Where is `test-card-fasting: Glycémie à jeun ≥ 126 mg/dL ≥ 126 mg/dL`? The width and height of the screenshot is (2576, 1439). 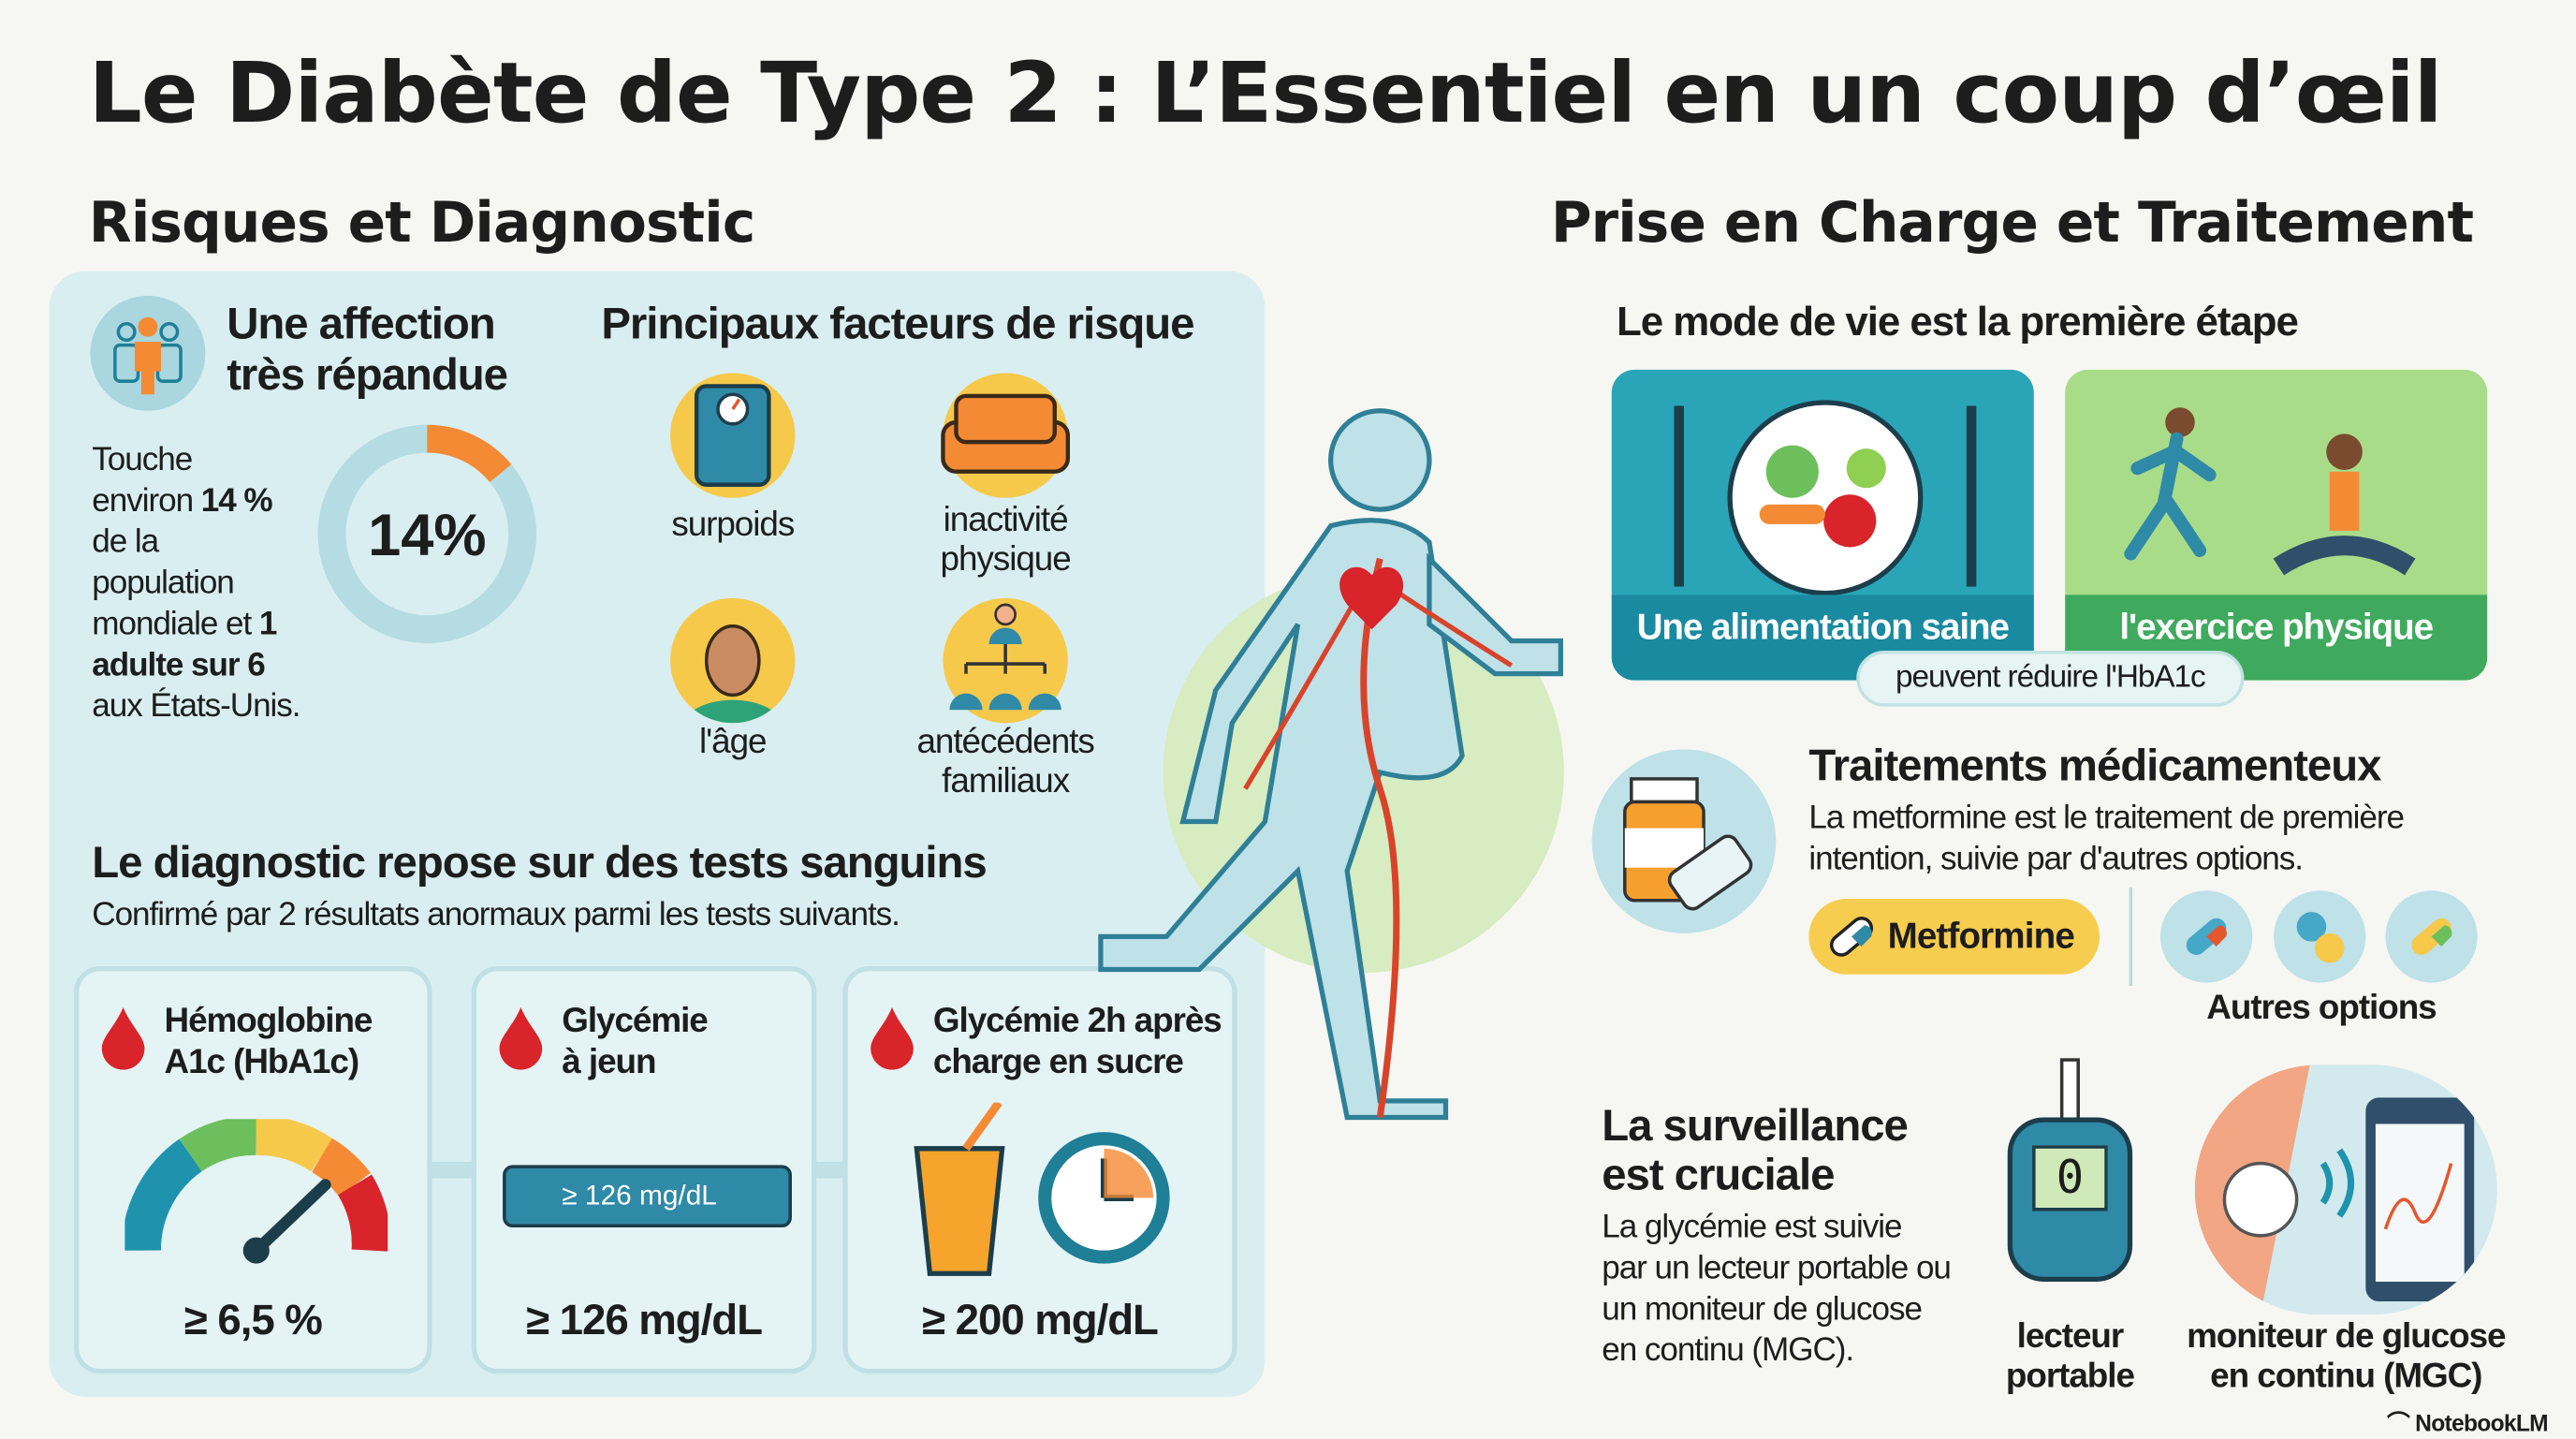 test-card-fasting: Glycémie à jeun ≥ 126 mg/dL ≥ 126 mg/dL is located at coordinates (644, 1169).